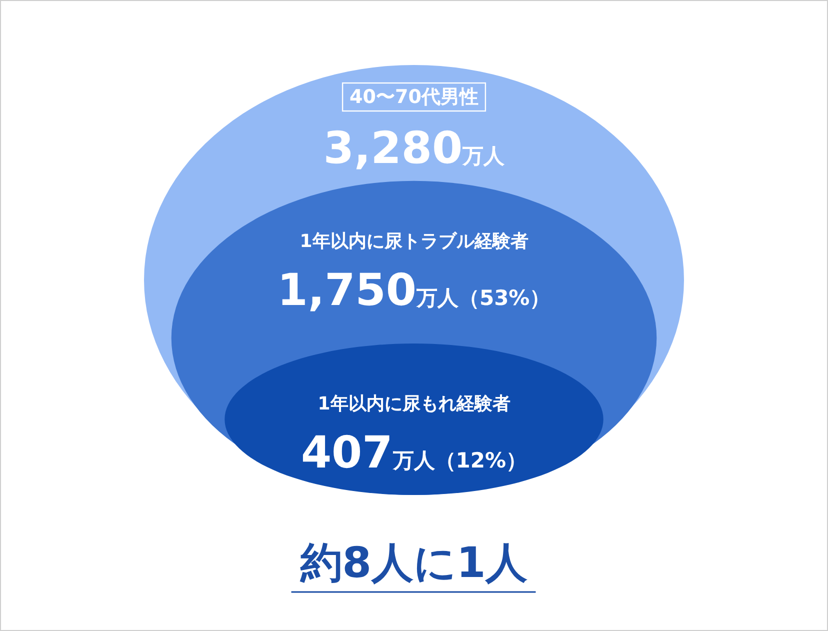  What do you see at coordinates (414, 241) in the screenshot?
I see `category-label: 1年以内に尿トラブル経験者` at bounding box center [414, 241].